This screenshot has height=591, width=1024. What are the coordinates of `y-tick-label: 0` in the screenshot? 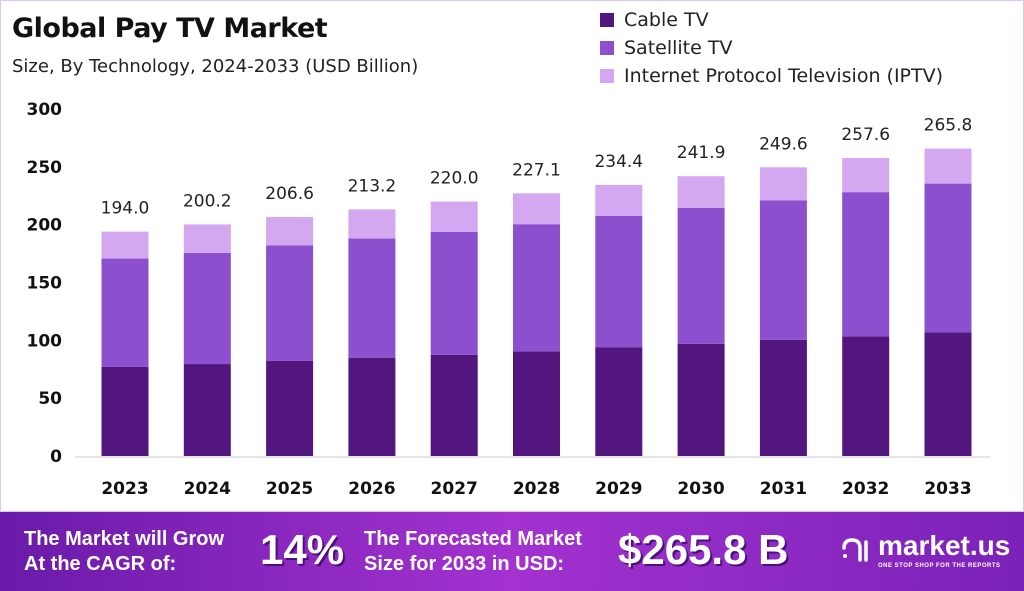 It's located at (56, 457).